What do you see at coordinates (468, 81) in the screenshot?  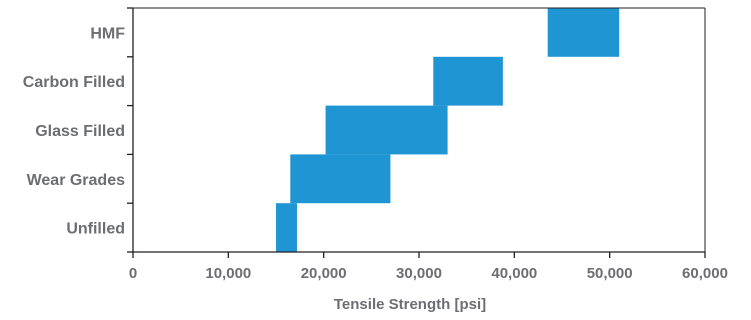 I see `bar-carbon-filled` at bounding box center [468, 81].